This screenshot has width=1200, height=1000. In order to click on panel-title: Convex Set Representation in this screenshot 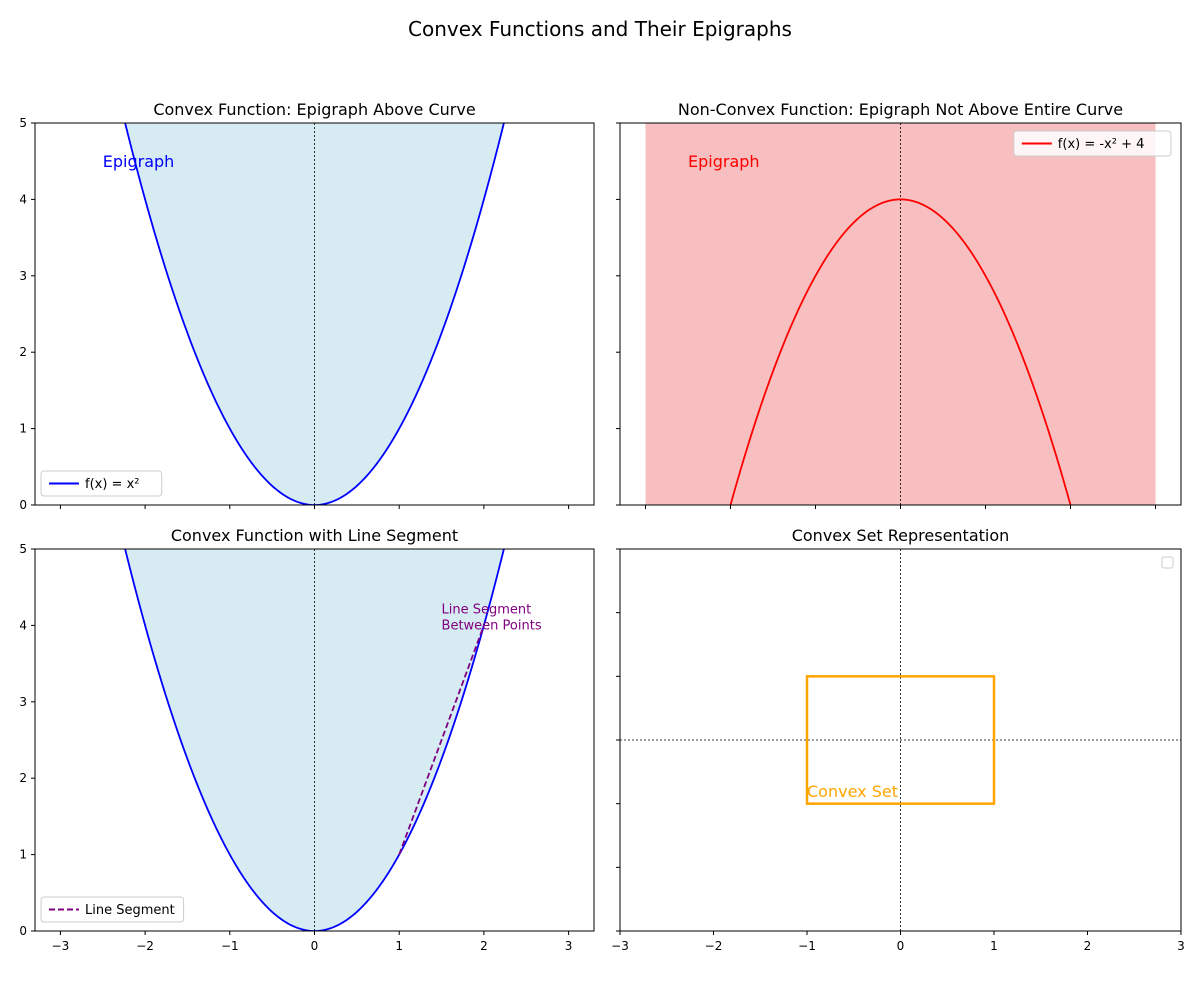, I will do `click(901, 535)`.